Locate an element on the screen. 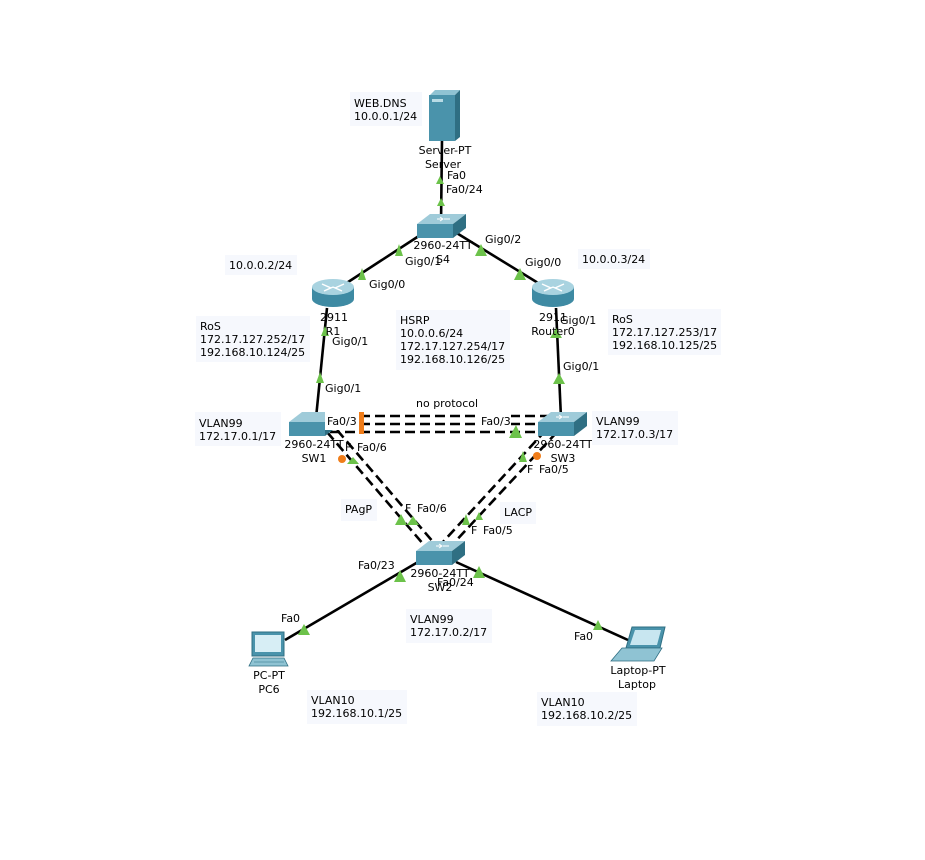  switch-s4-icon is located at coordinates (441, 226).